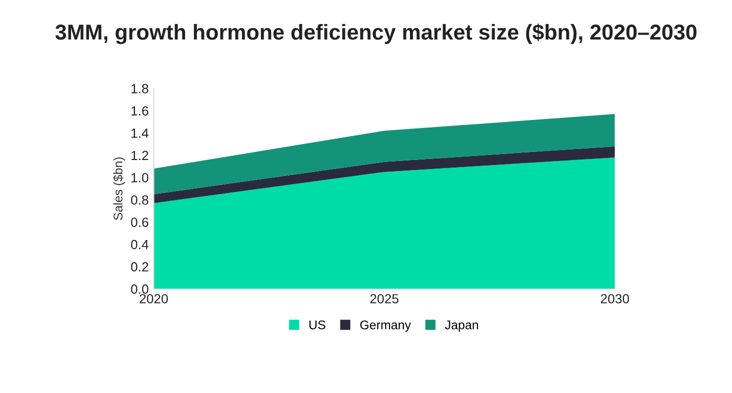 This screenshot has width=732, height=393. I want to click on y-tick-label: 1.6, so click(140, 111).